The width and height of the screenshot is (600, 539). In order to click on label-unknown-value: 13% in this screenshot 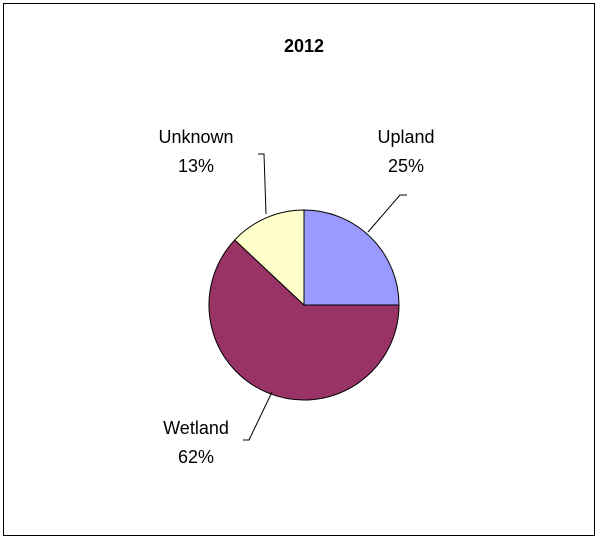, I will do `click(196, 166)`.